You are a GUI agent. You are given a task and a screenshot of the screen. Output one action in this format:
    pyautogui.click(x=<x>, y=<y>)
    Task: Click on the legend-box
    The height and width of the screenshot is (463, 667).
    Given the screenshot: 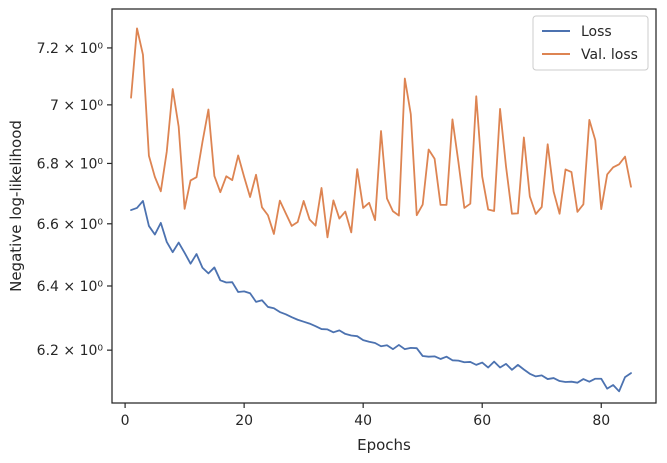 What is the action you would take?
    pyautogui.click(x=590, y=43)
    